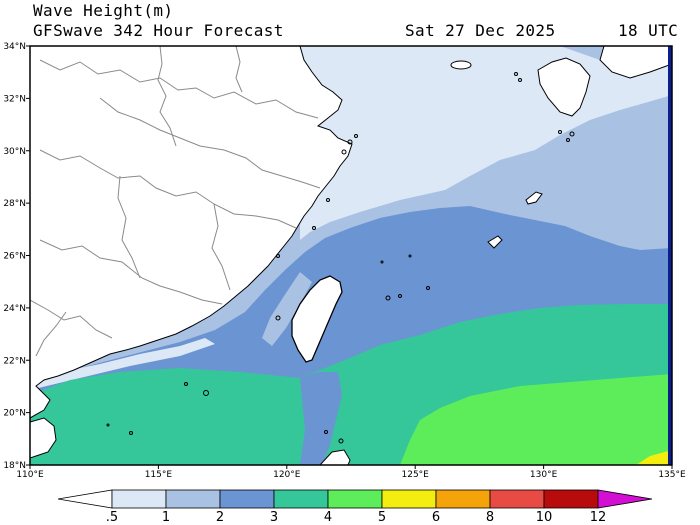 The image size is (700, 525). I want to click on land-shikoku, so click(635, 62).